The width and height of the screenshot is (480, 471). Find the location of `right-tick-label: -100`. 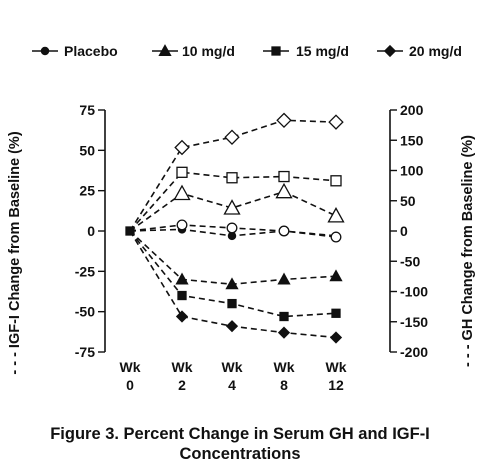

right-tick-label: -100 is located at coordinates (414, 292).